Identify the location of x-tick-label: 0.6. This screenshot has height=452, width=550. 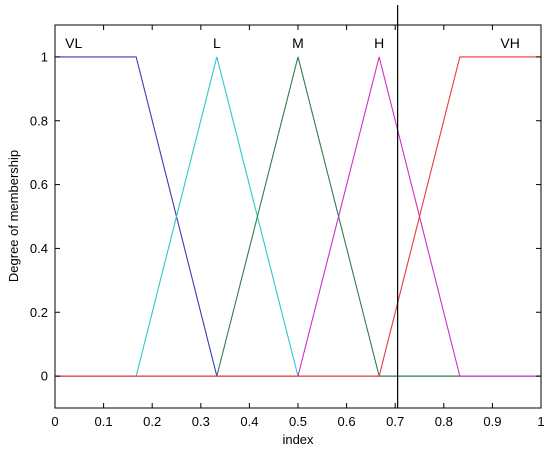
(347, 421).